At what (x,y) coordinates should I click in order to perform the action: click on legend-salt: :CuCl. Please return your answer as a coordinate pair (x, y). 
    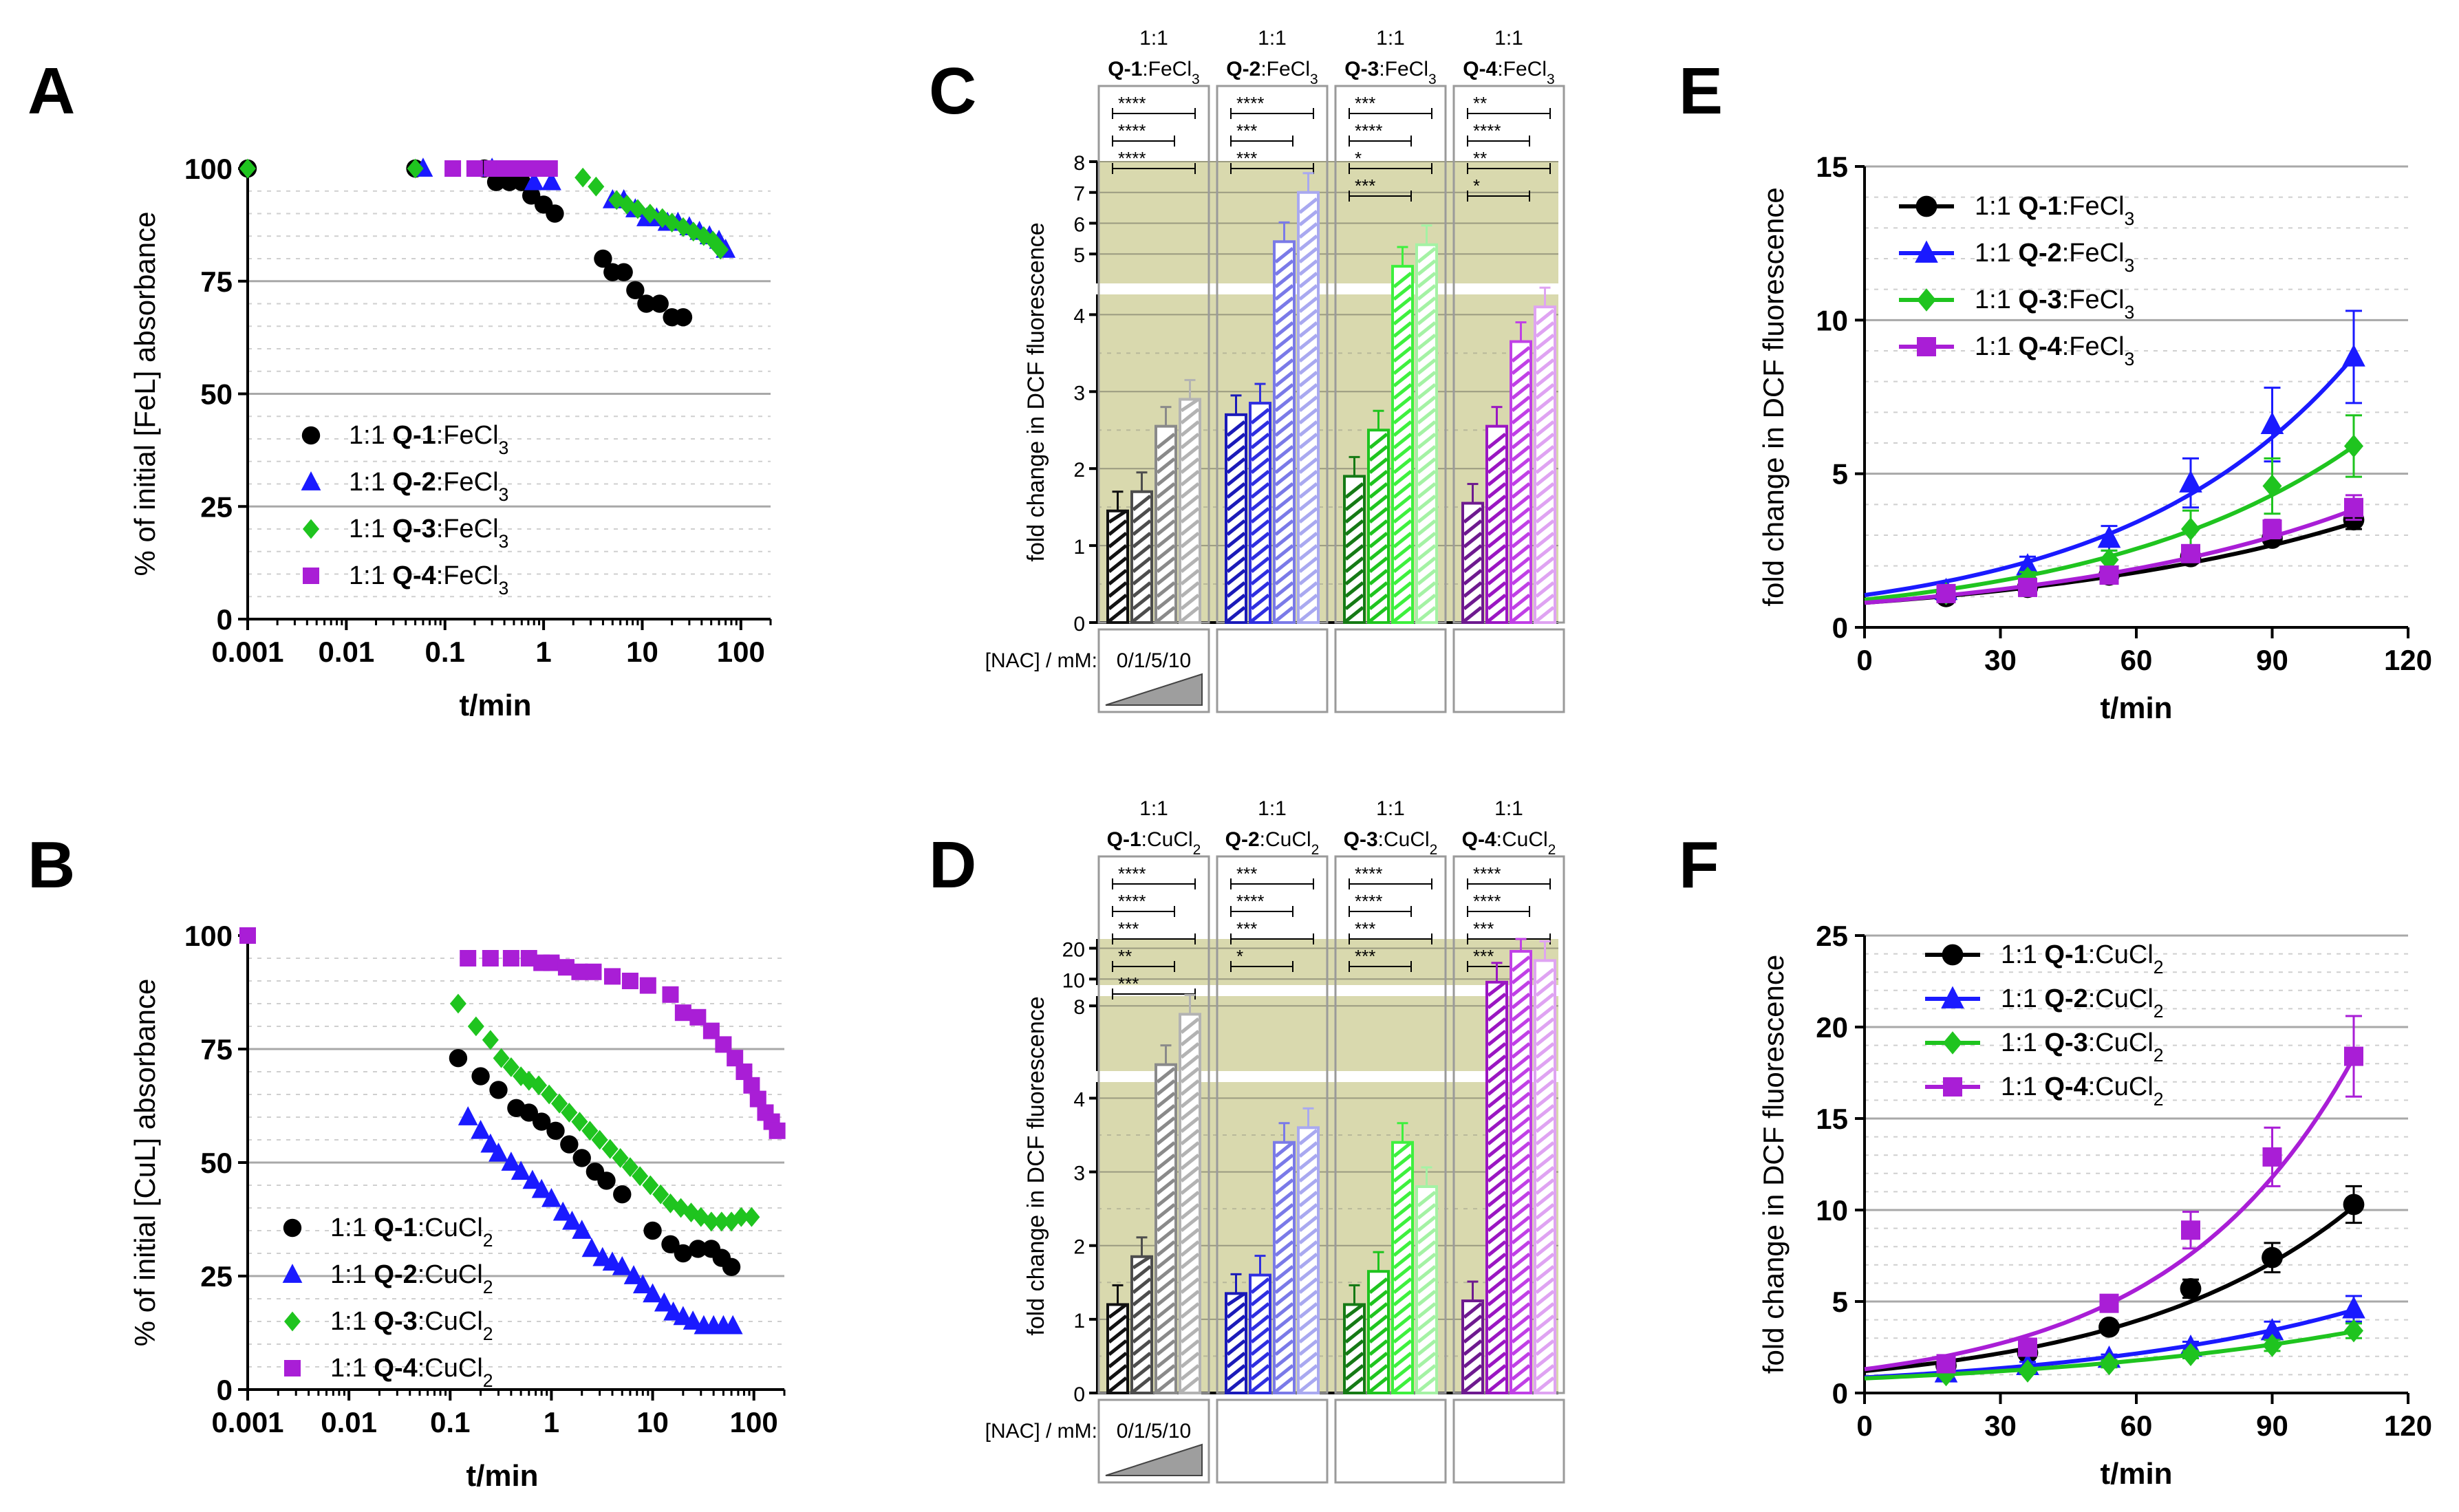
    Looking at the image, I should click on (2121, 1086).